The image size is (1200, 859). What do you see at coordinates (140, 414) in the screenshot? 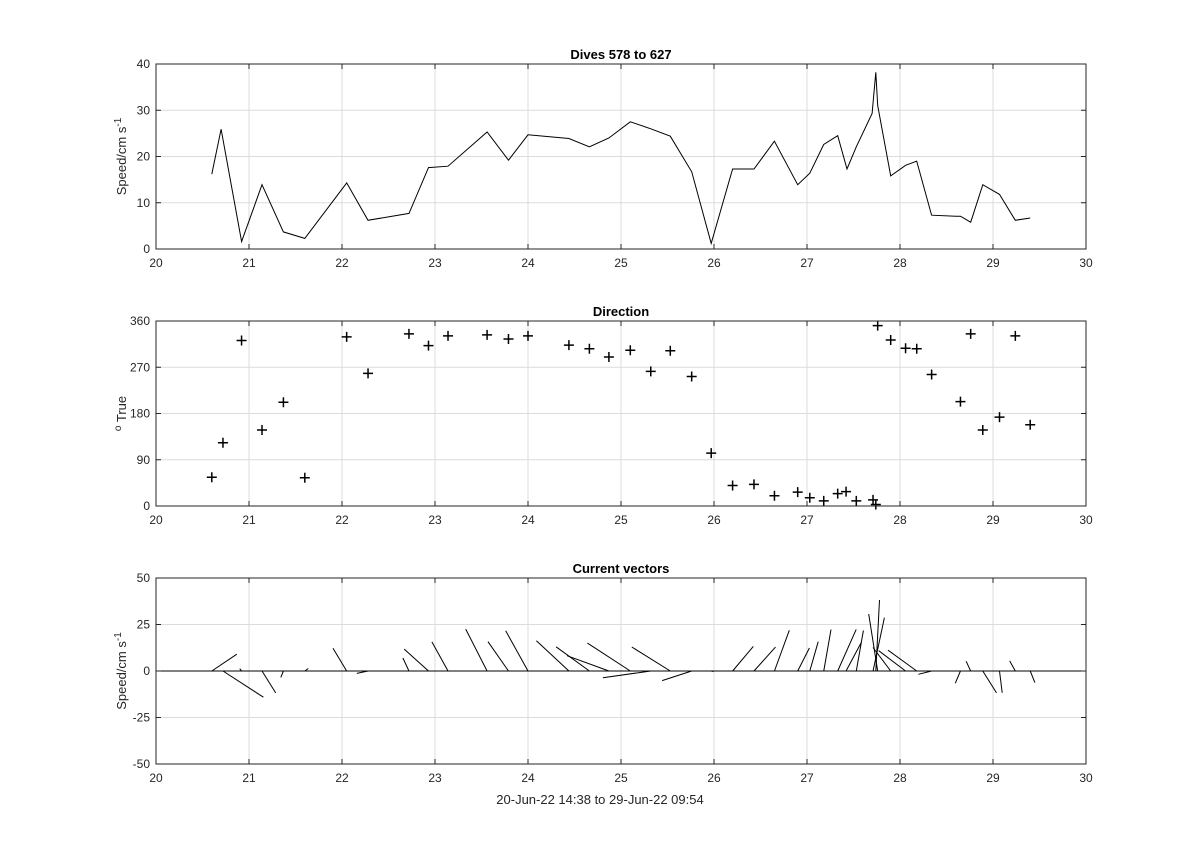
I see `y-tick-label: 180` at bounding box center [140, 414].